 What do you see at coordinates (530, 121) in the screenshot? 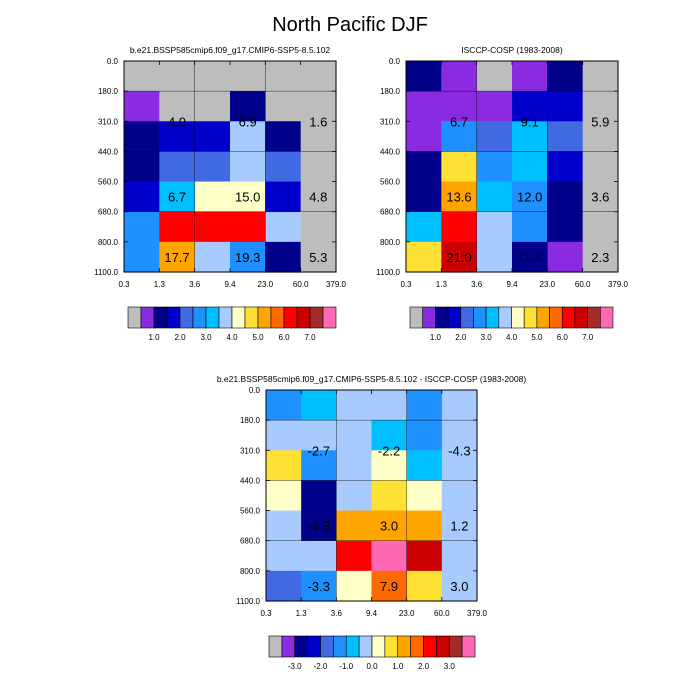
I see `data-label: 9.1` at bounding box center [530, 121].